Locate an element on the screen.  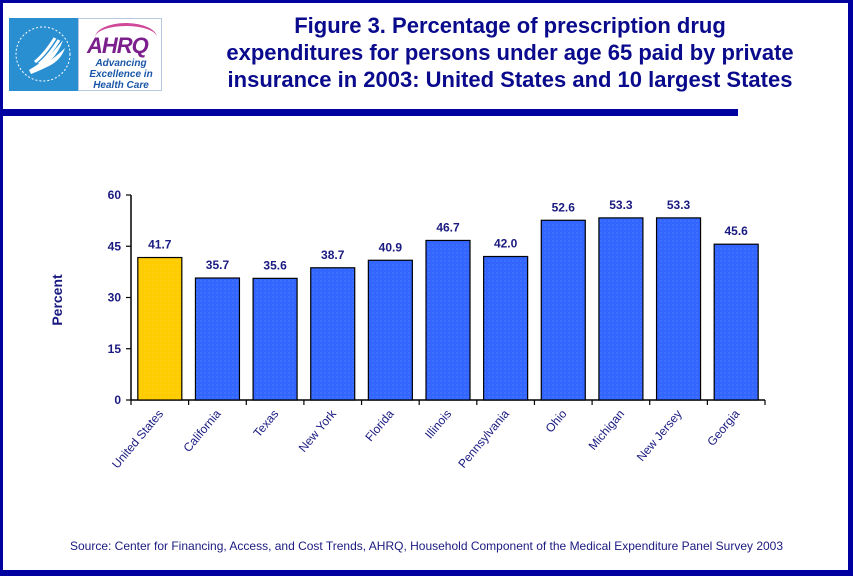
ahrq-tagline: Advancing Excellence in Health Care is located at coordinates (121, 74).